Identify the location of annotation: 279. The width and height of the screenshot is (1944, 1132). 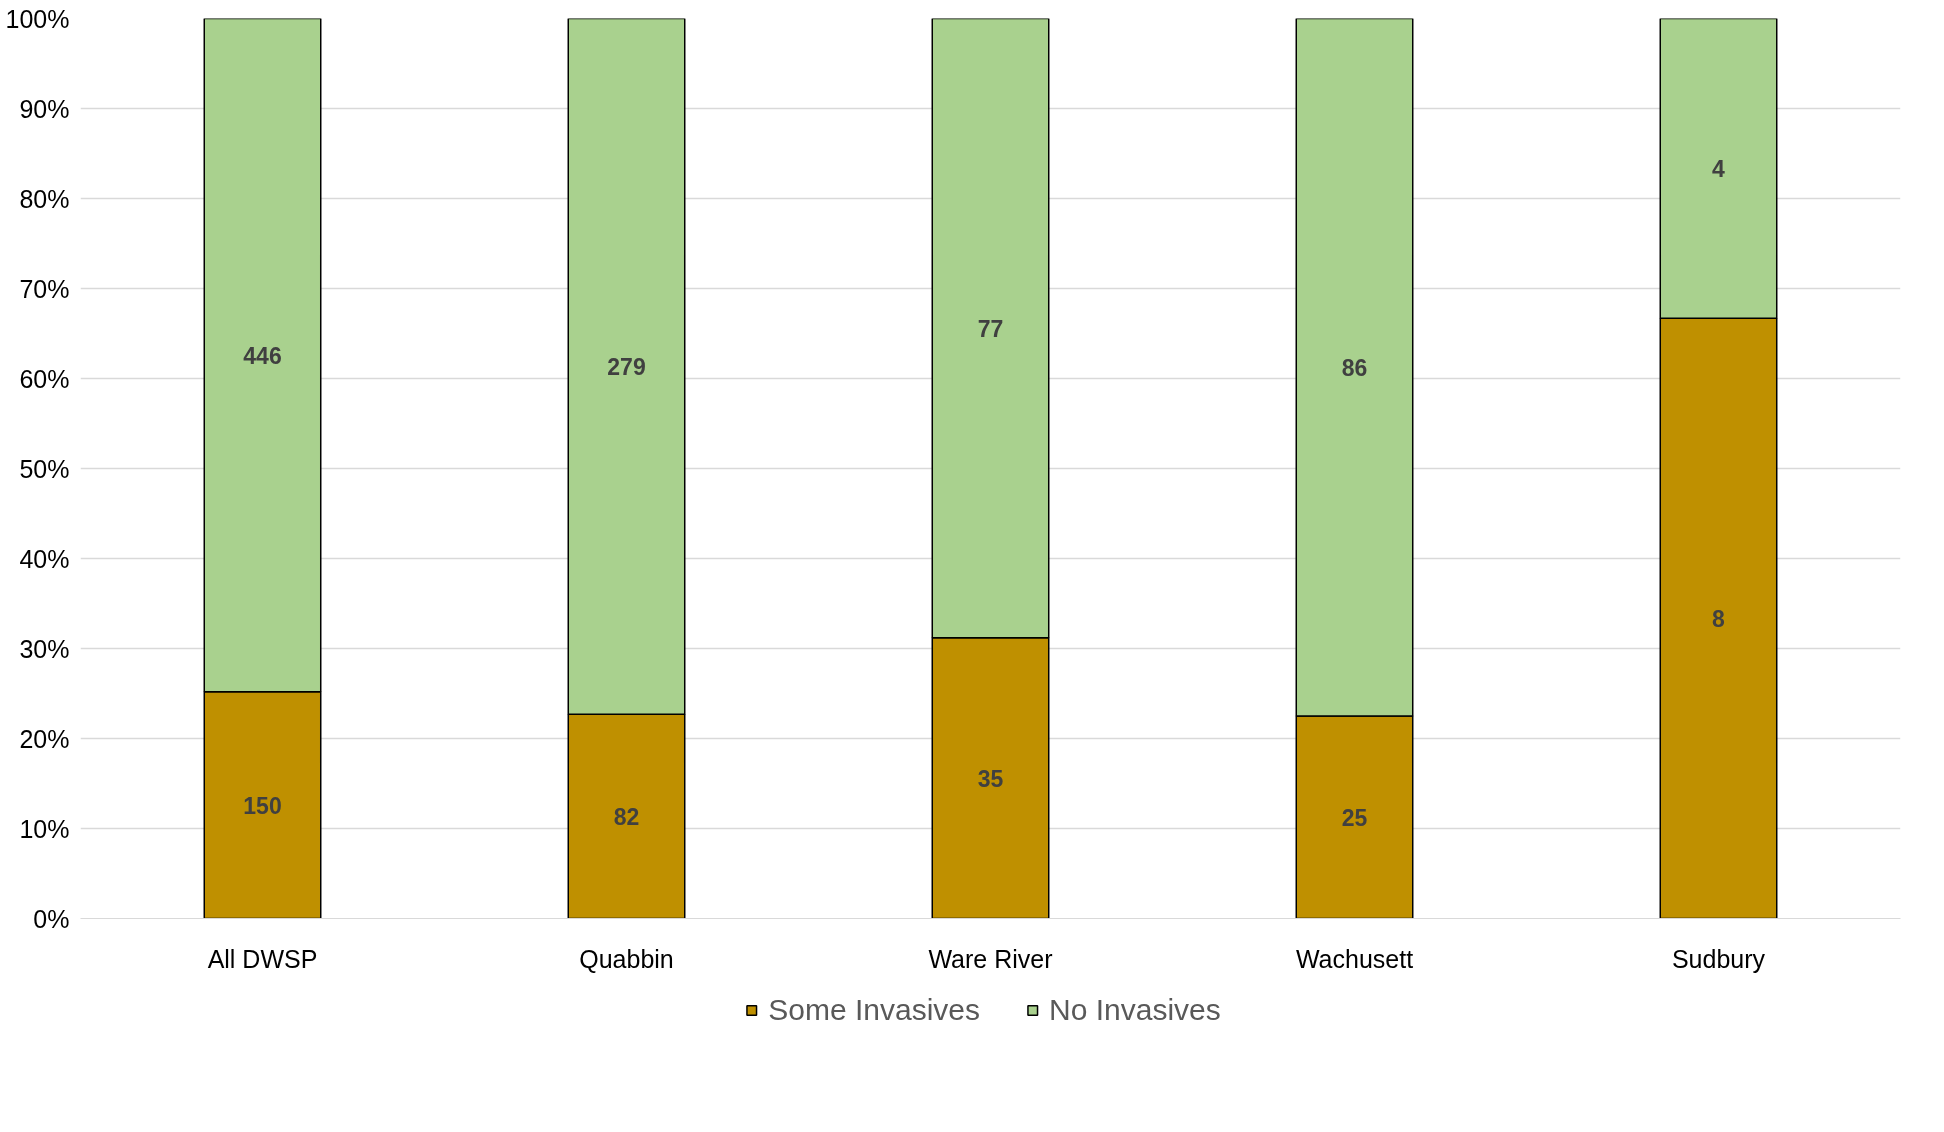
(626, 366).